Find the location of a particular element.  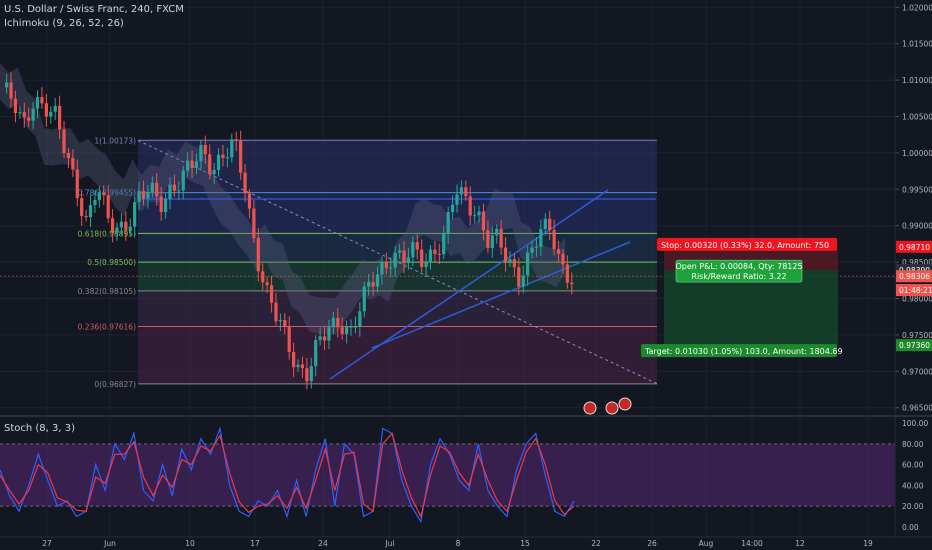

stoch-tick-label: 60.00 is located at coordinates (913, 465).